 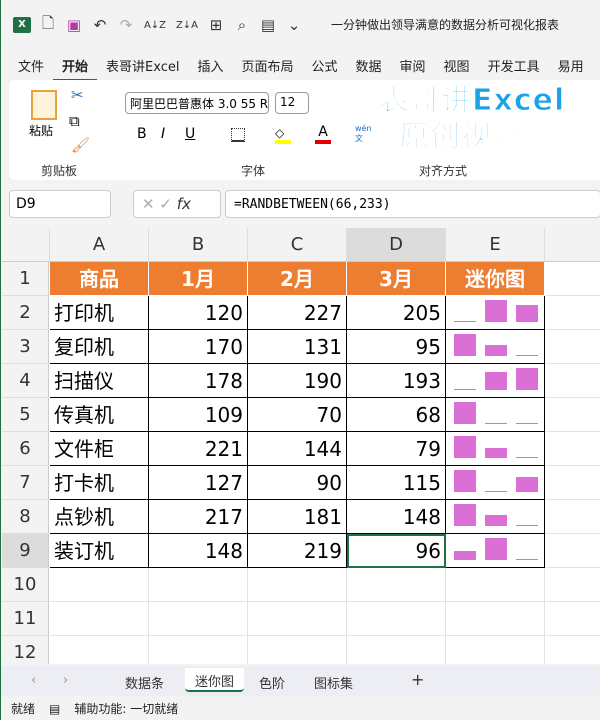 I want to click on column-header-c: C, so click(x=297, y=245).